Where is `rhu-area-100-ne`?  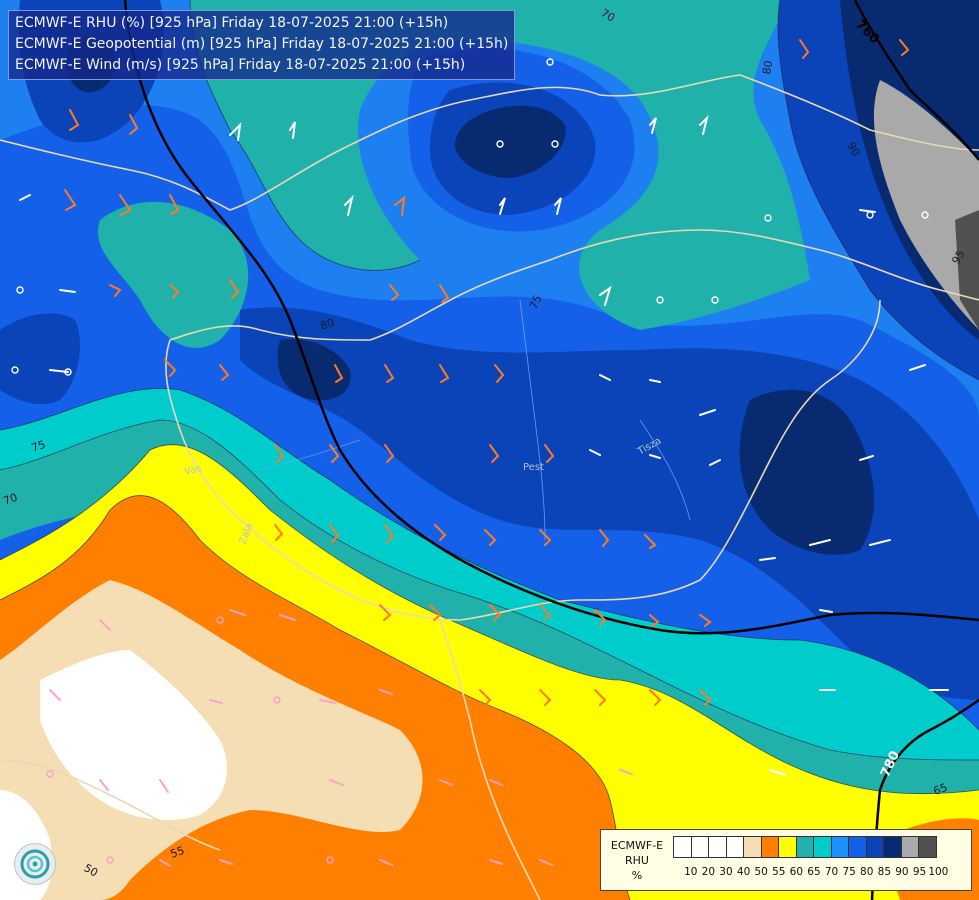
rhu-area-100-ne is located at coordinates (967, 270).